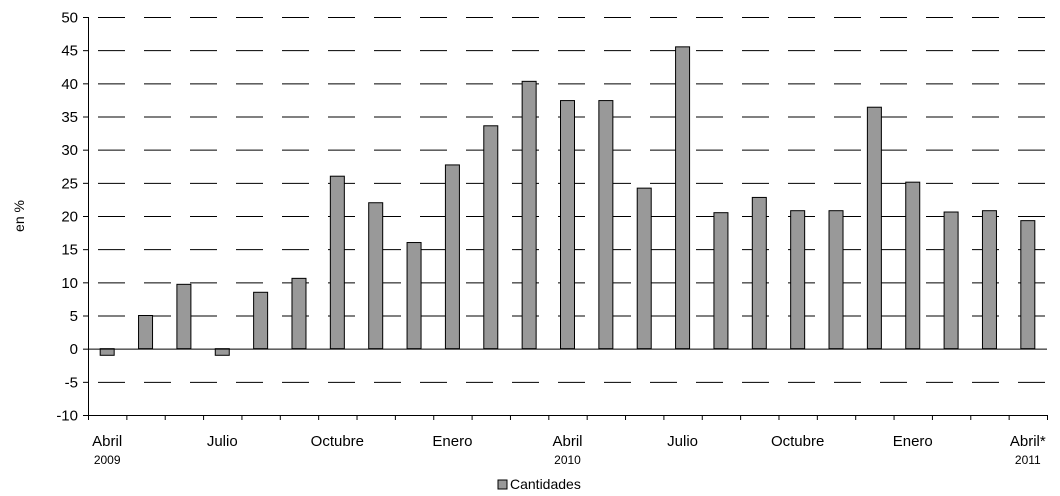 This screenshot has height=496, width=1060. I want to click on y-tick-label: 0, so click(74, 349).